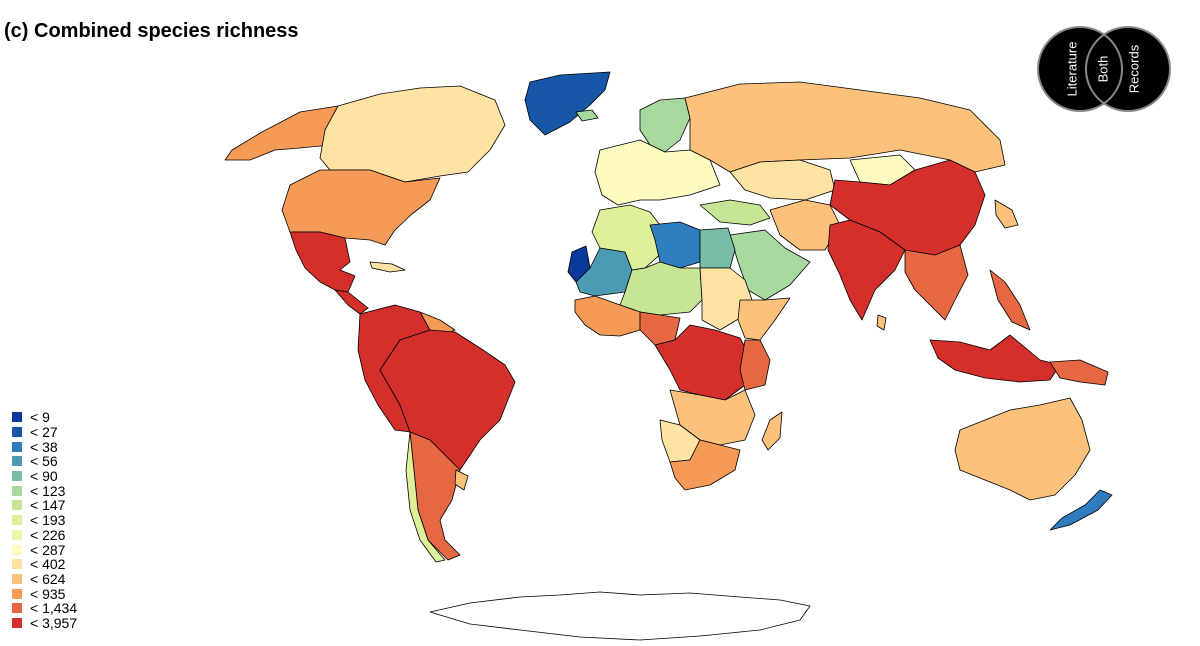 The width and height of the screenshot is (1200, 646). Describe the element at coordinates (665, 125) in the screenshot. I see `region-scandinavia` at that location.